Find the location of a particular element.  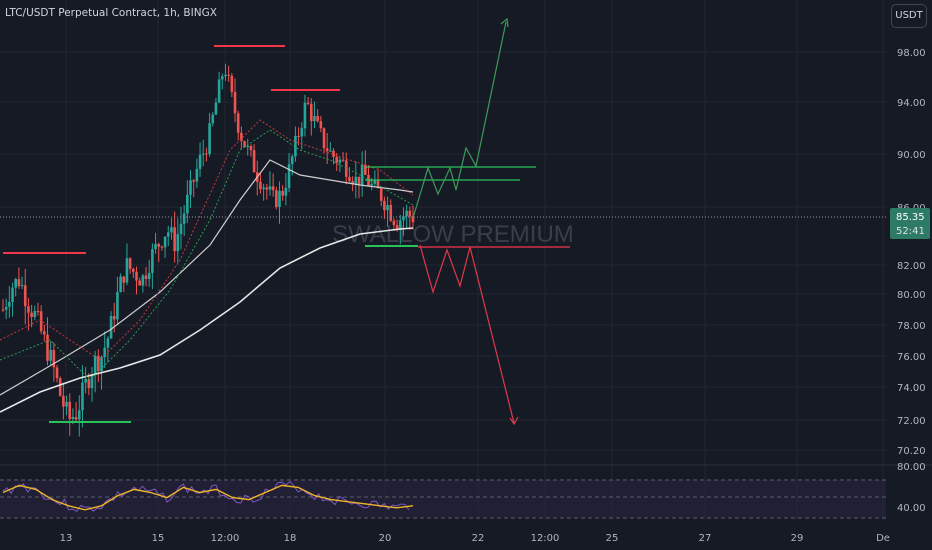

last-price-countdown: 52:41 is located at coordinates (910, 231).